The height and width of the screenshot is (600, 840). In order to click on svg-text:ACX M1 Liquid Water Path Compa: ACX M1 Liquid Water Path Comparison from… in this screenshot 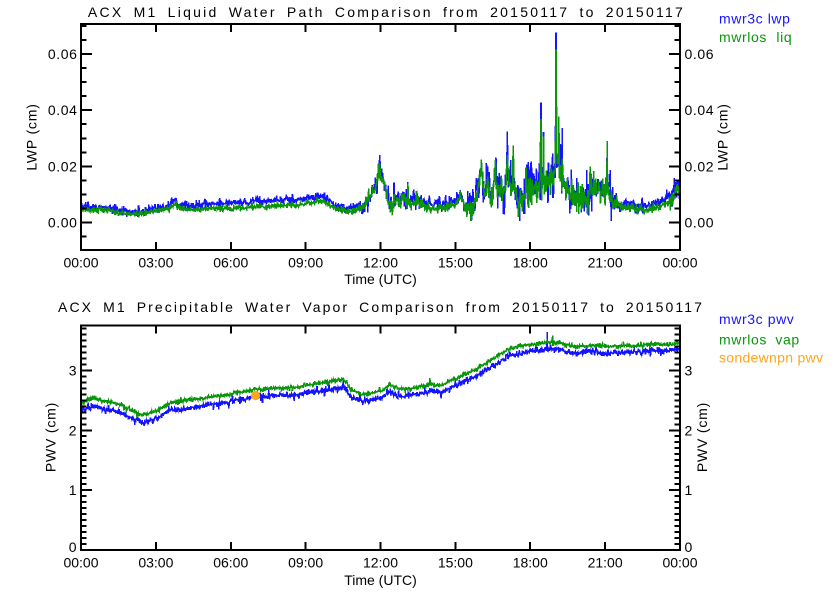, I will do `click(386, 12)`.